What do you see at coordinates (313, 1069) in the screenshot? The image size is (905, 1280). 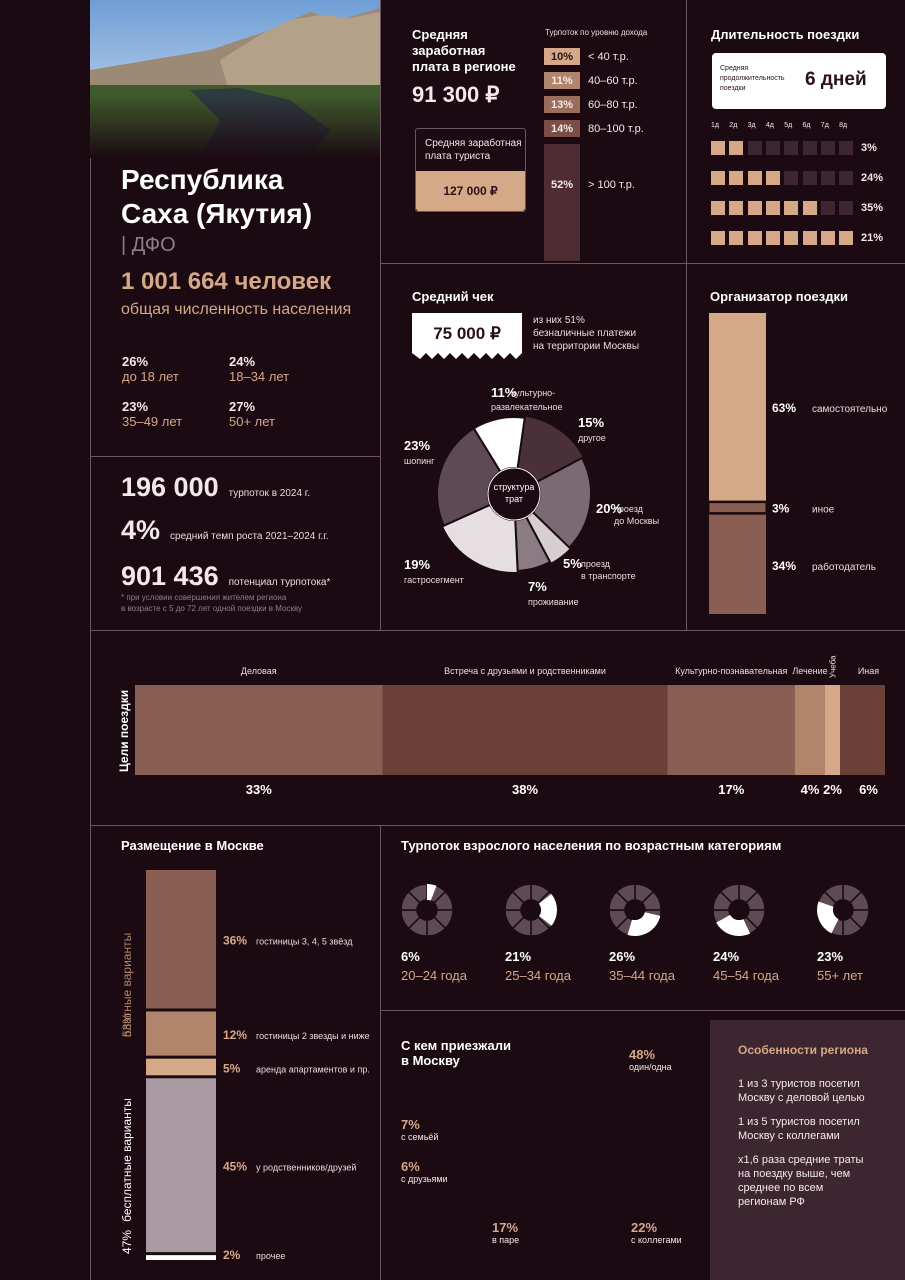 I see `lodging-label: аренда апартаментов и пр.` at bounding box center [313, 1069].